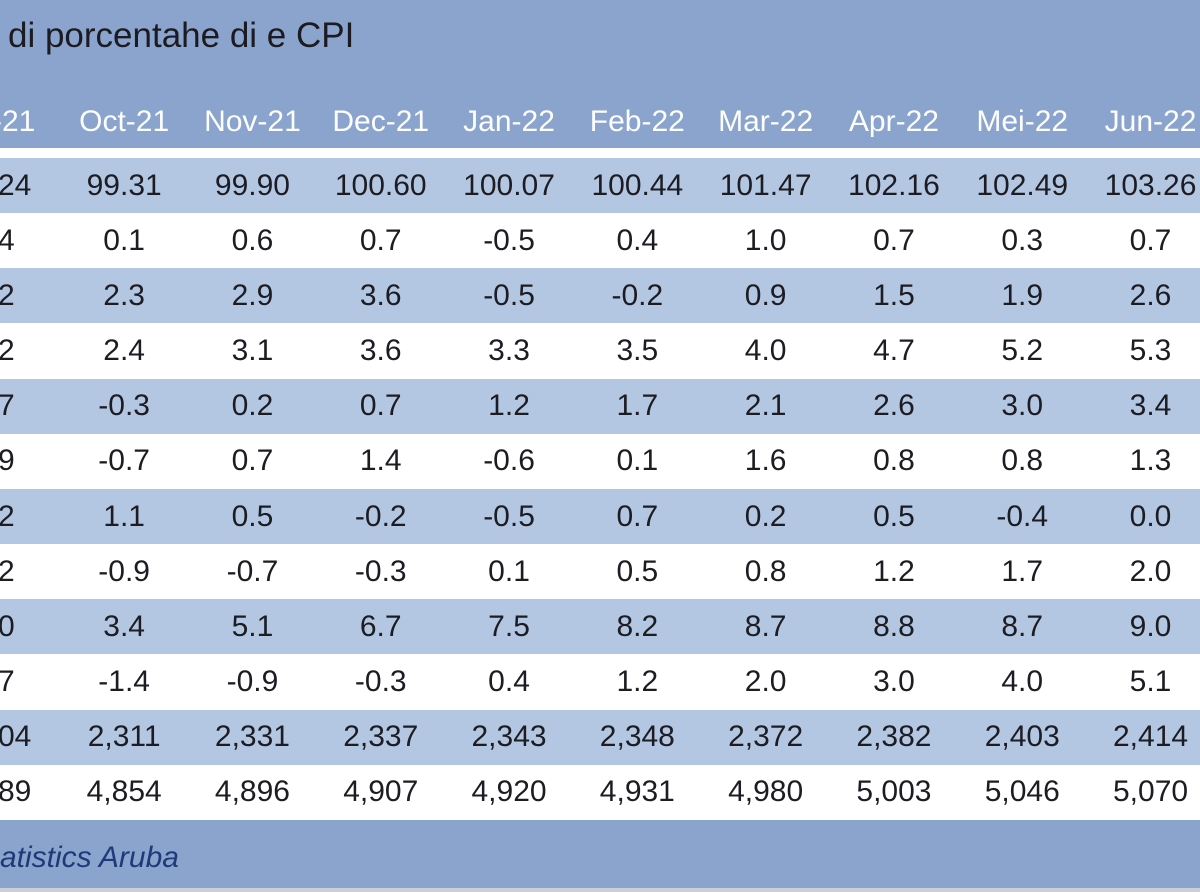  What do you see at coordinates (1150, 185) in the screenshot?
I see `table-cell: 103.26` at bounding box center [1150, 185].